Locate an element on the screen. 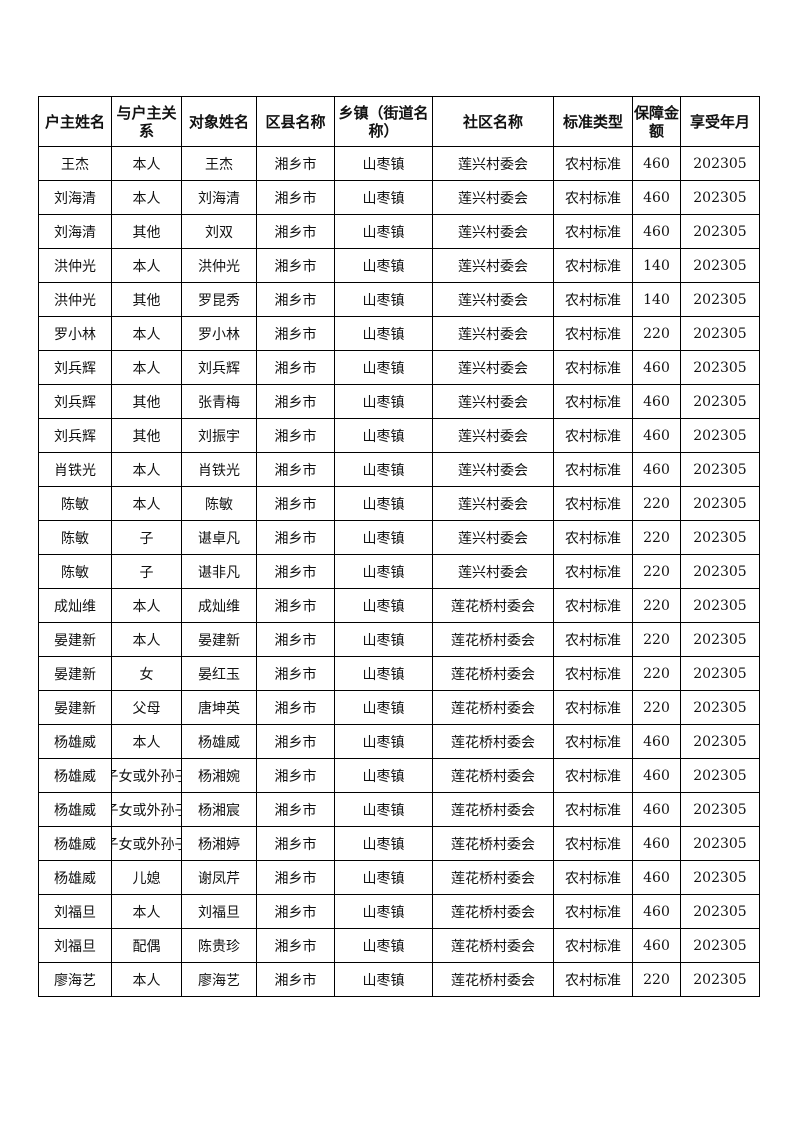 The width and height of the screenshot is (793, 1122). cell-text: 唐坤英 is located at coordinates (219, 708).